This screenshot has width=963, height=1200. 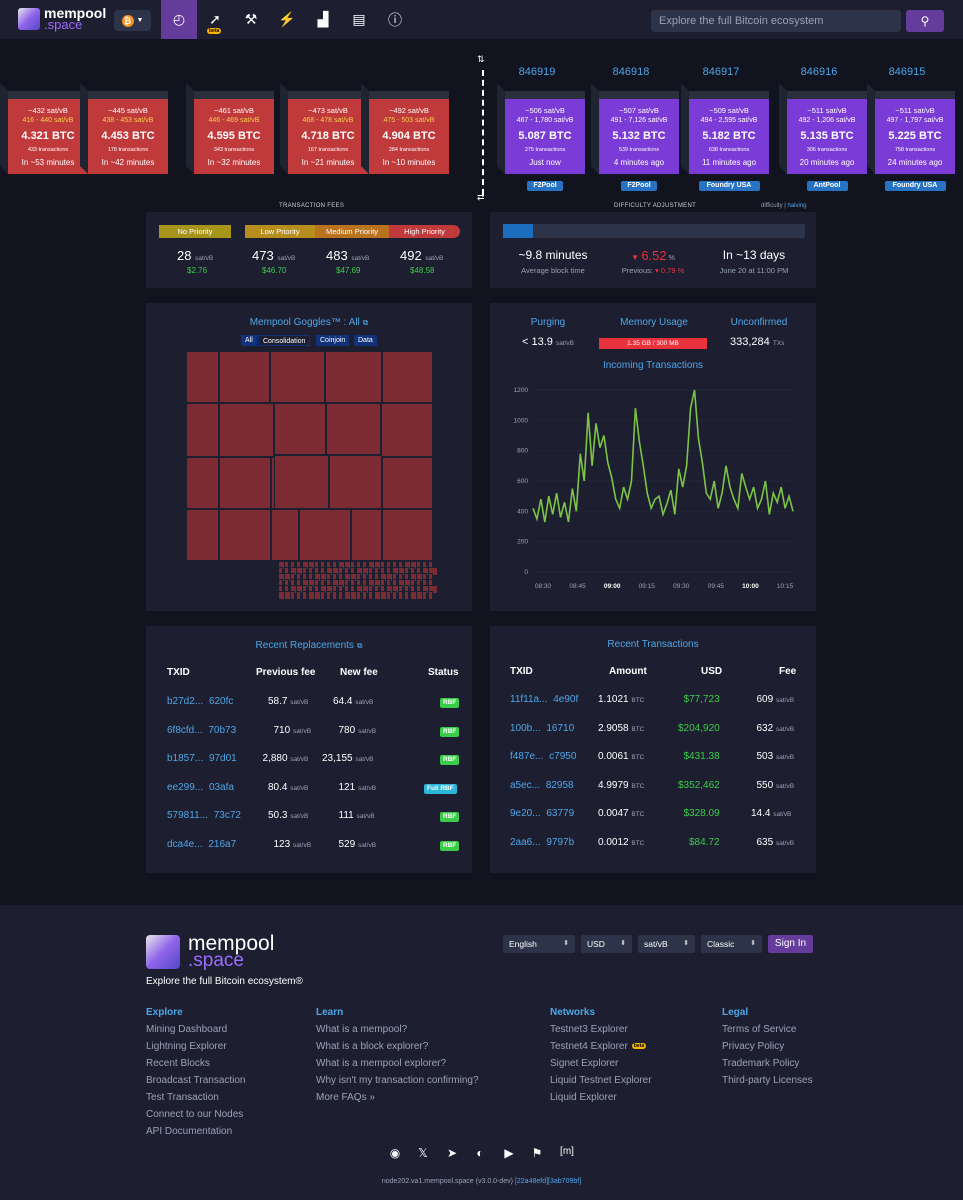 What do you see at coordinates (907, 72) in the screenshot?
I see `block-height-link: 846915` at bounding box center [907, 72].